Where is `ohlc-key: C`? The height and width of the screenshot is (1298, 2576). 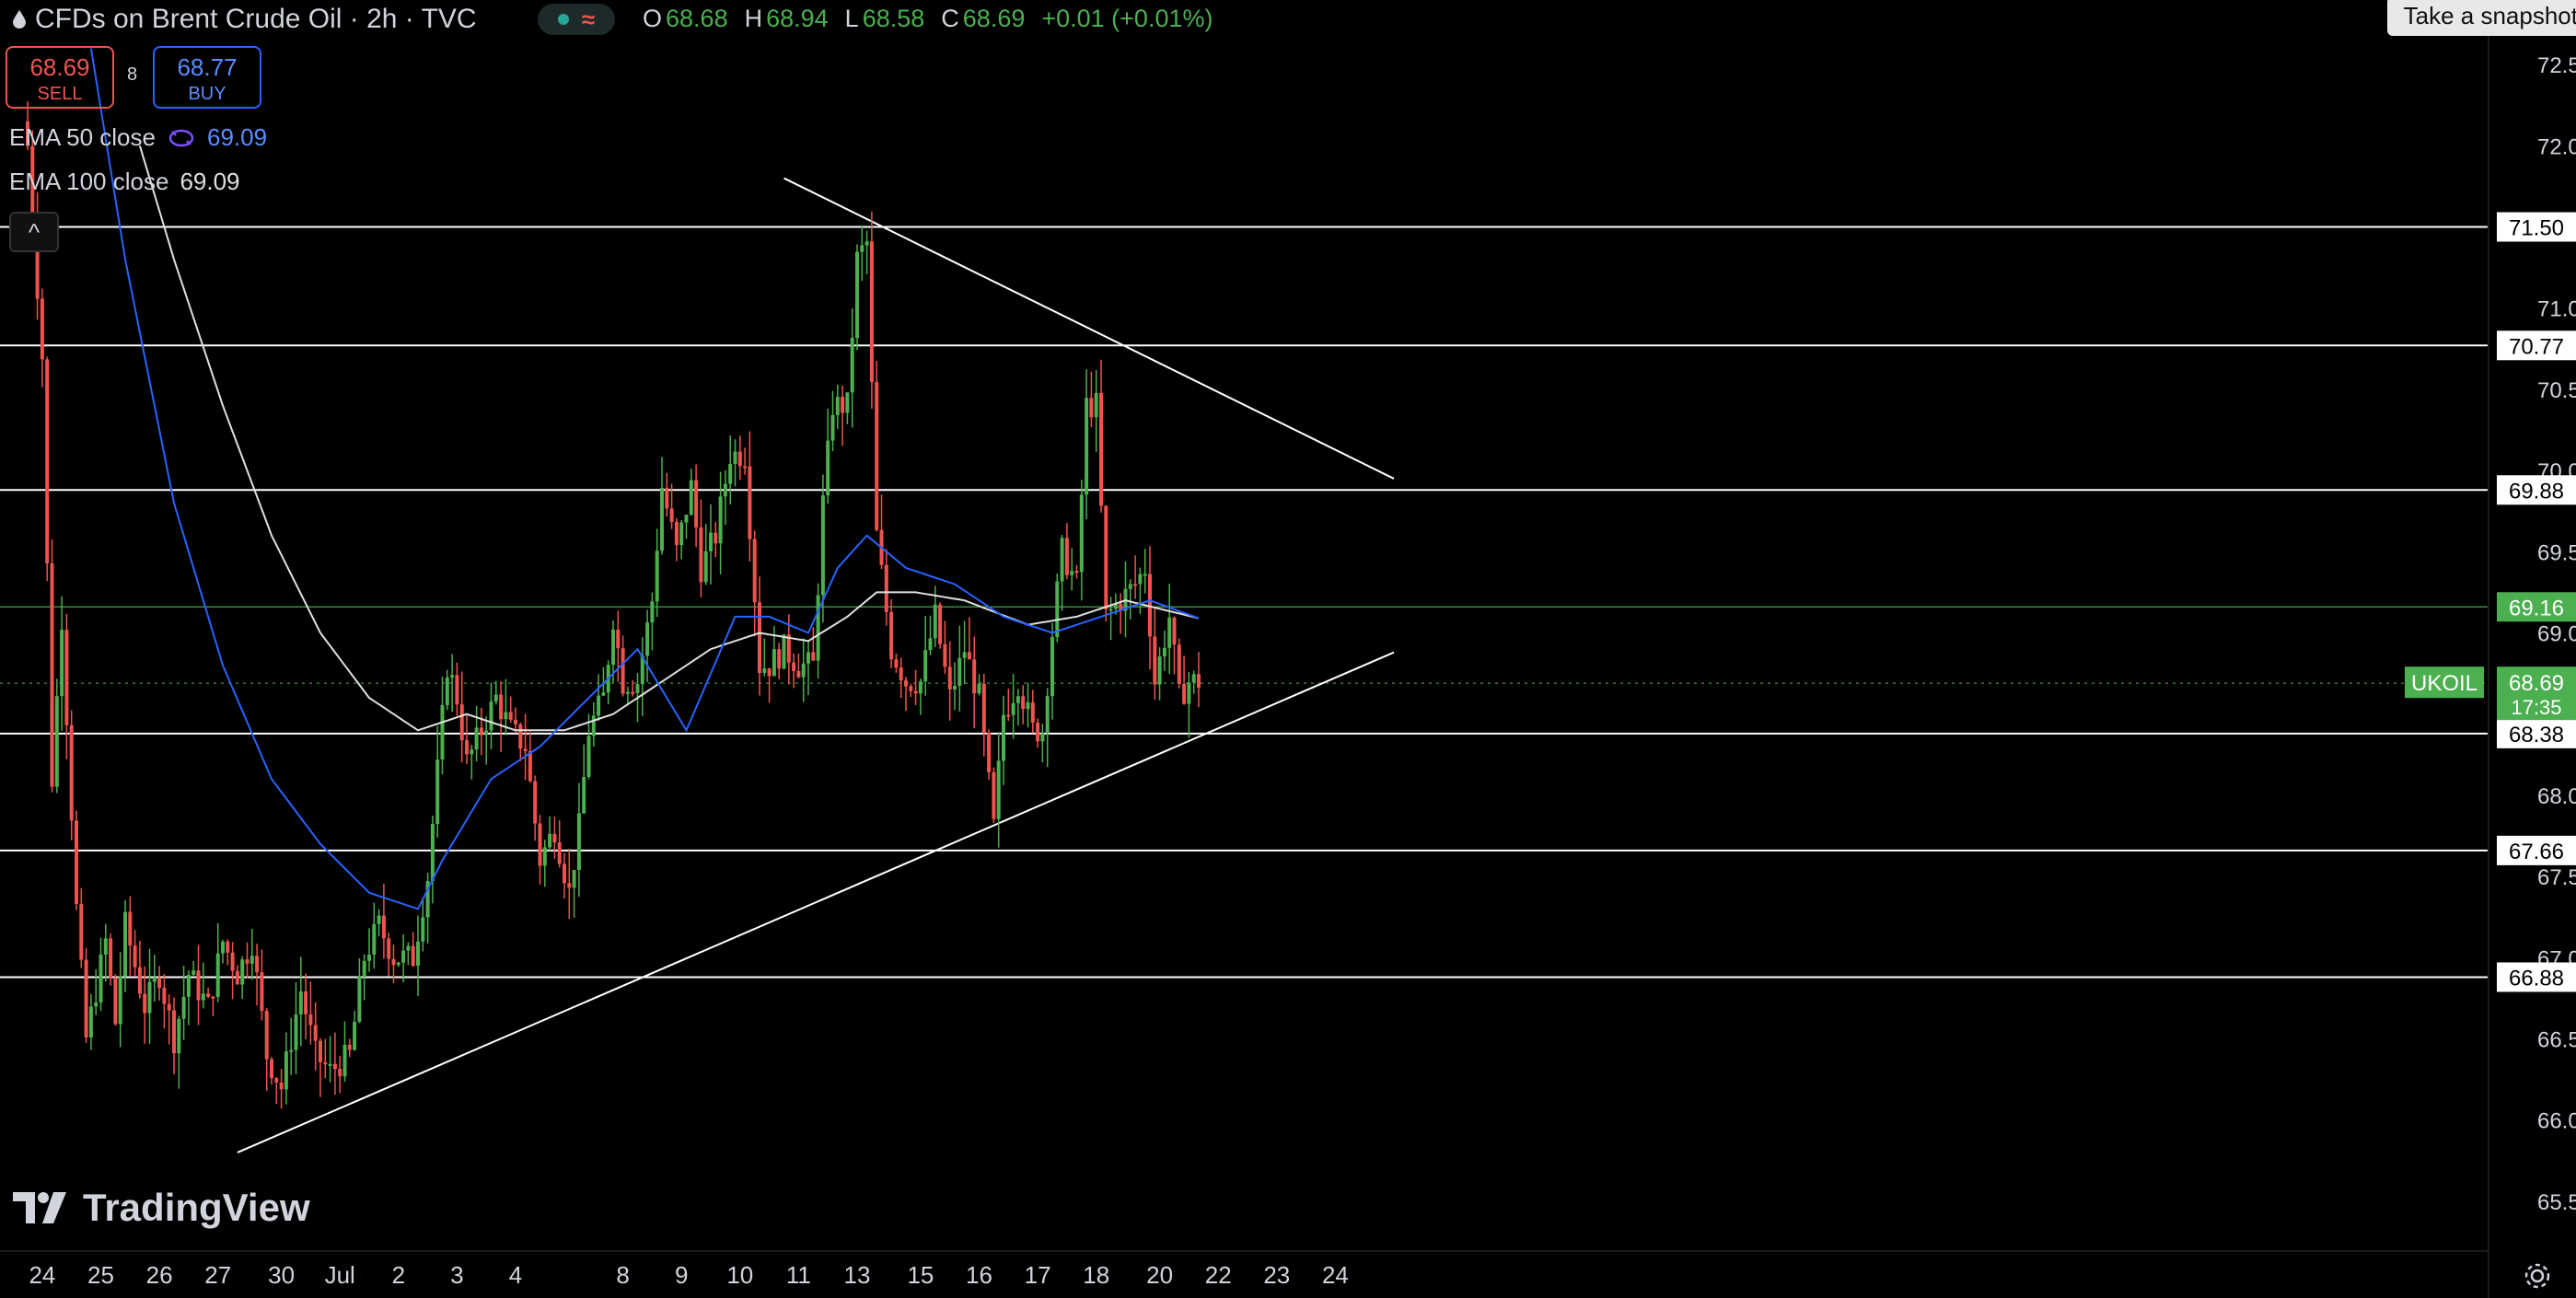
ohlc-key: C is located at coordinates (950, 18).